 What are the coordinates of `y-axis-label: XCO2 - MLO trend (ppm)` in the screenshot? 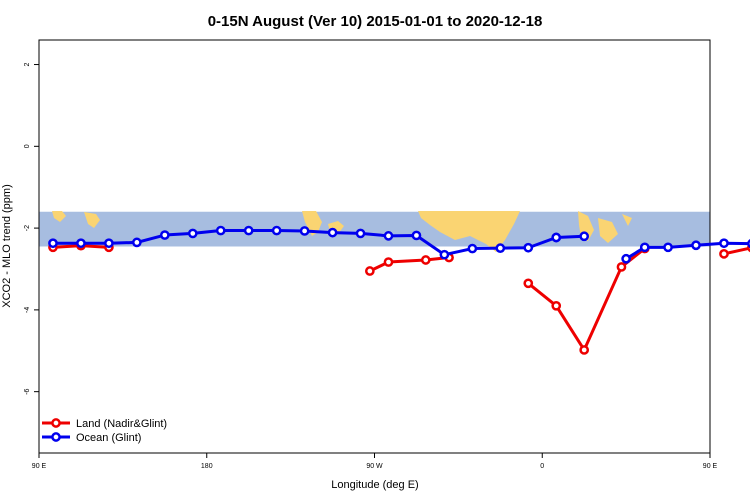 It's located at (7, 245).